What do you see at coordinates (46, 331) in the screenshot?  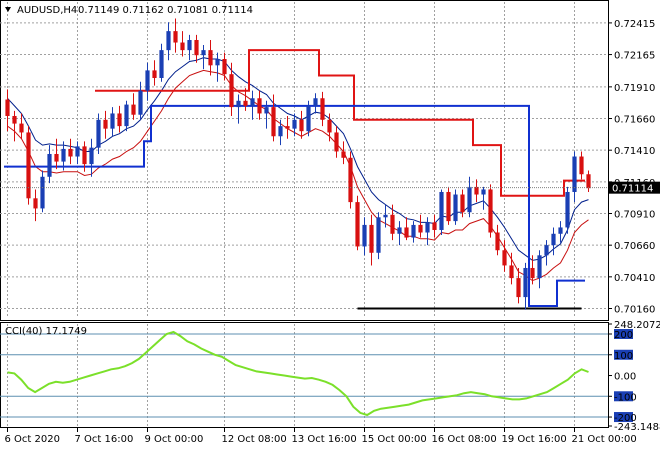 I see `cci-header: CCI(40) 17.1749` at bounding box center [46, 331].